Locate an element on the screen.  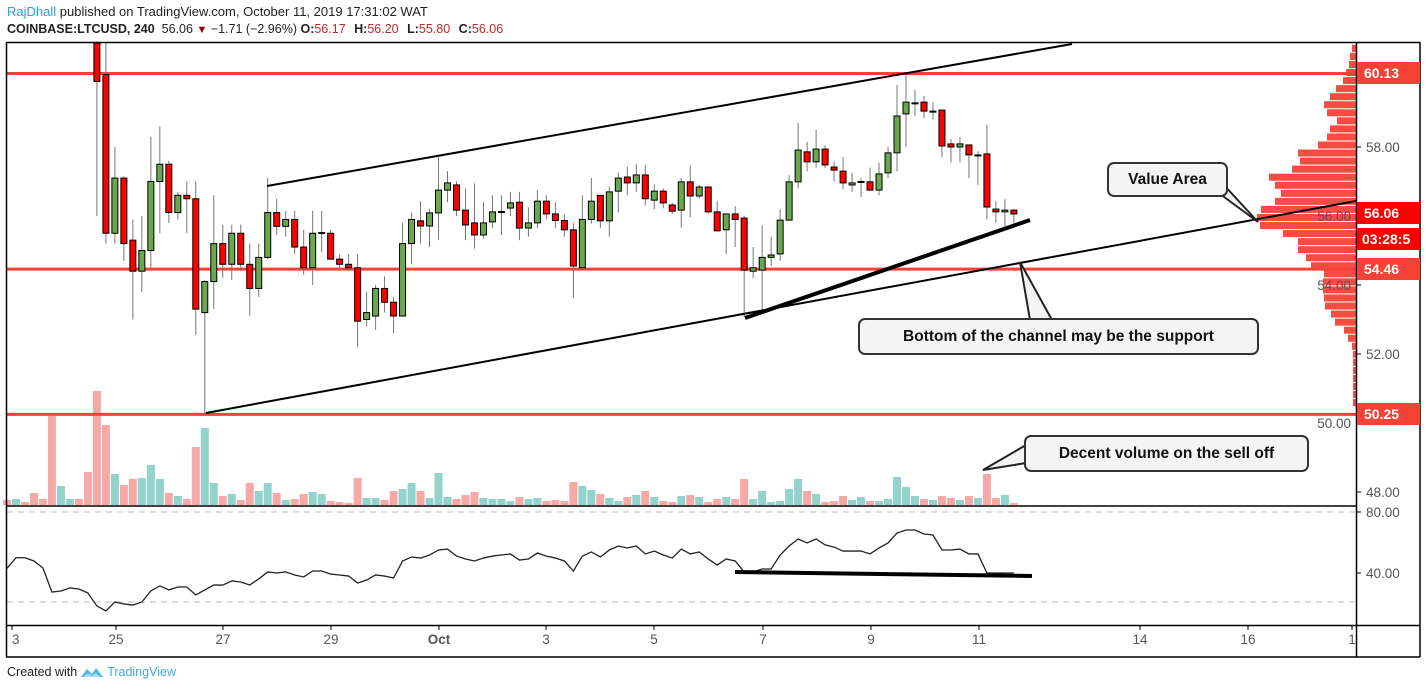
value-area-callout: Value Area is located at coordinates (1167, 179).